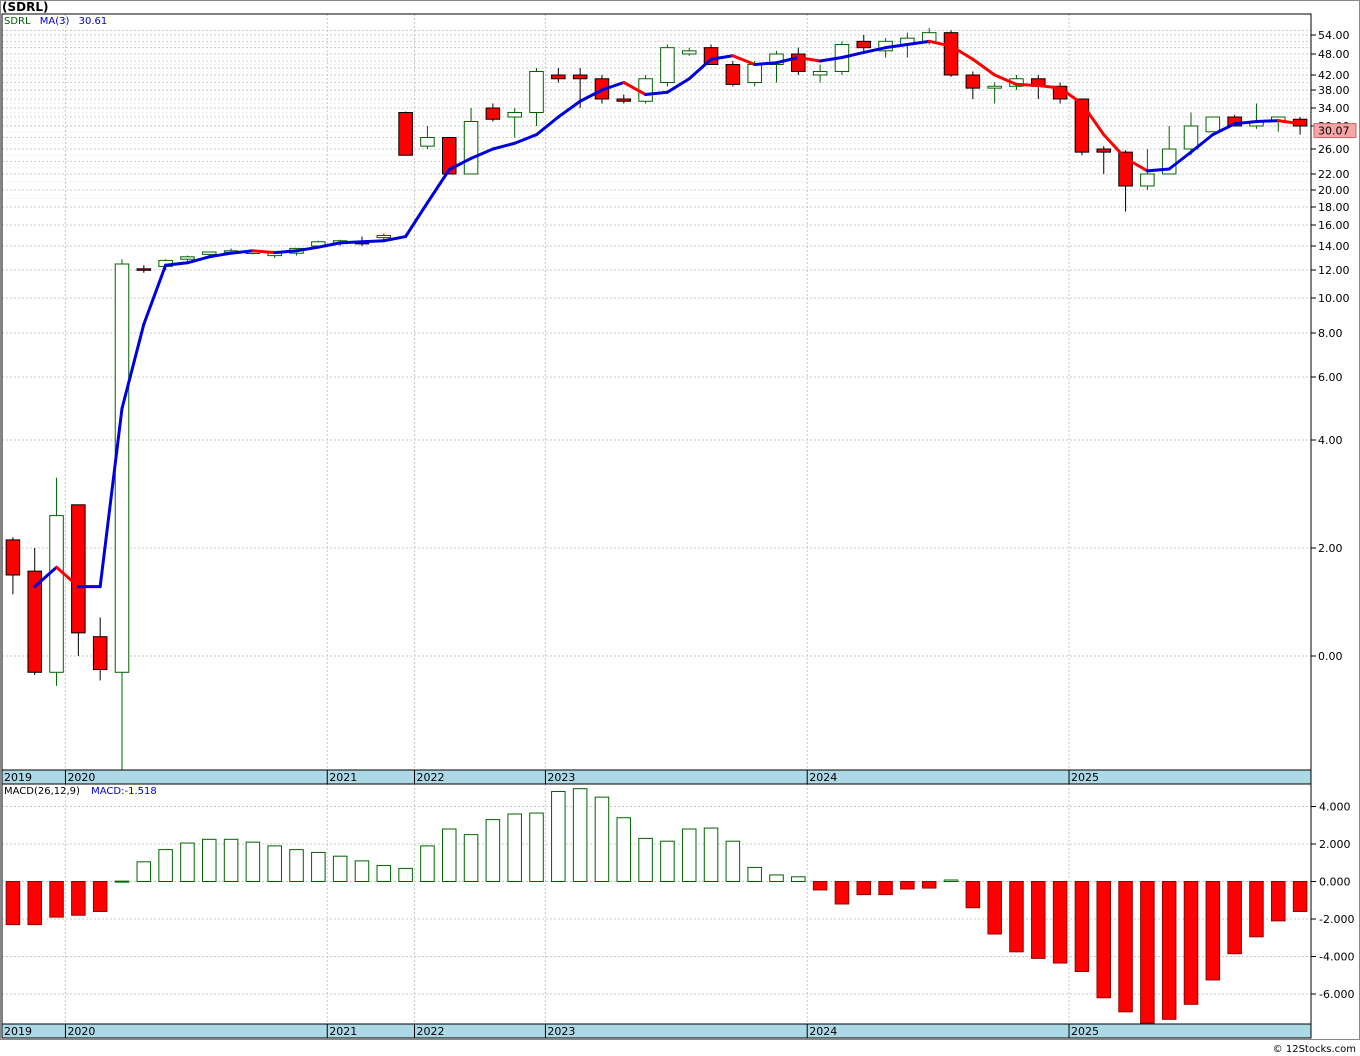 The height and width of the screenshot is (1056, 1360). I want to click on price-tick-label: 8.00, so click(1330, 333).